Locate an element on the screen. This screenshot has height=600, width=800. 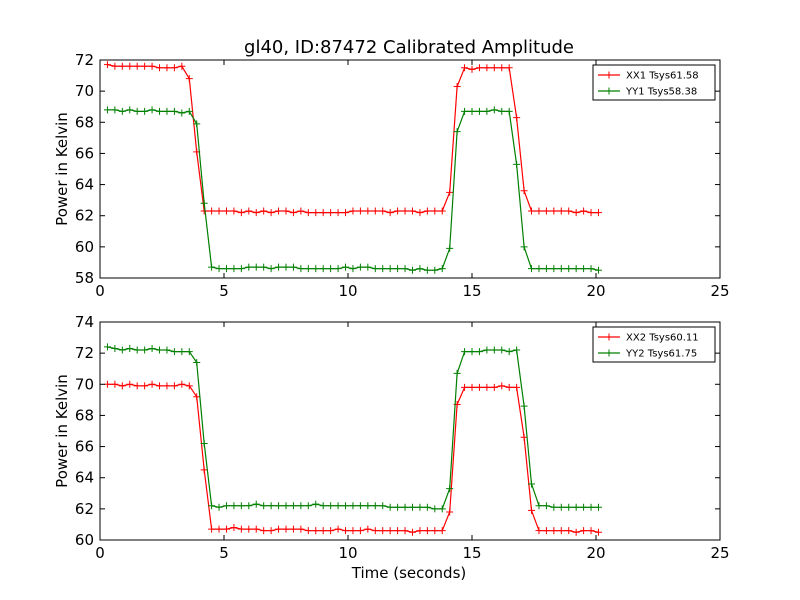
chart-title: gl40, ID:87472 Calibrated Amplitude is located at coordinates (409, 47).